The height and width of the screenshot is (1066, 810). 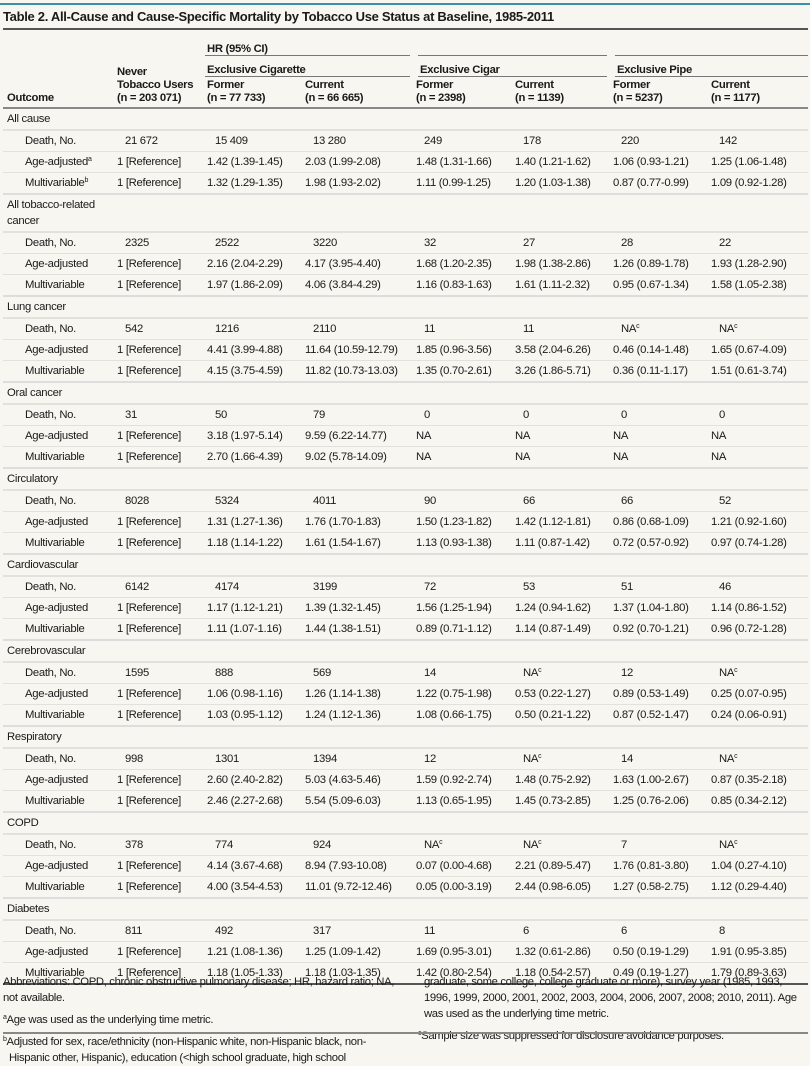 I want to click on table-row: Death, No. 998 1301 1394 12 NAc 14 NAc, so click(x=405, y=758).